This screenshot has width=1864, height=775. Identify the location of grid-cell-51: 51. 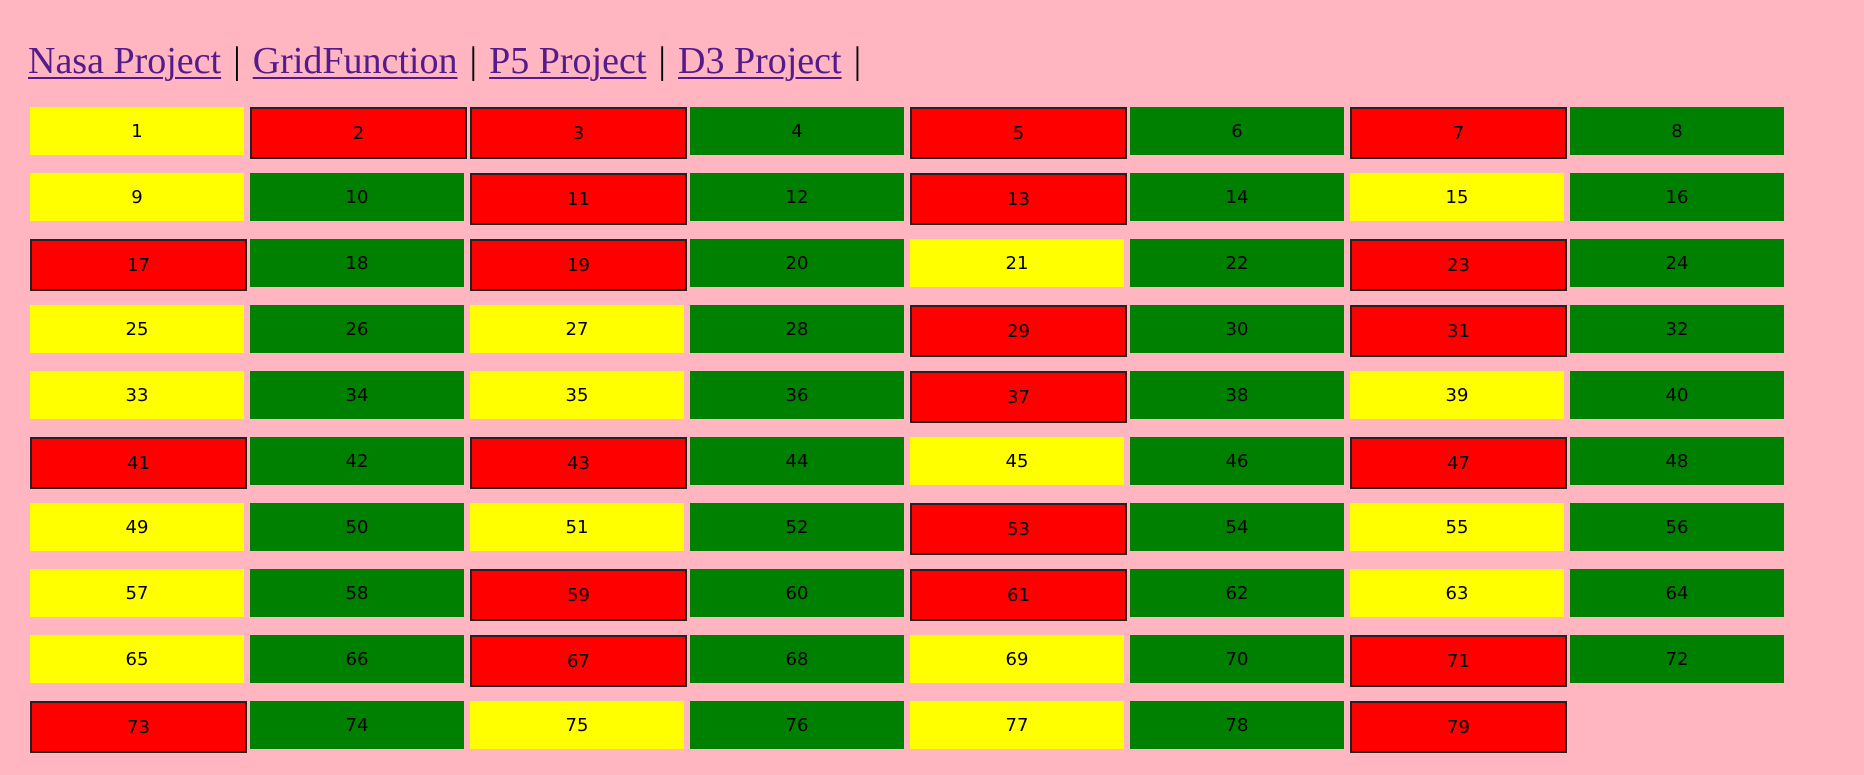
(577, 527).